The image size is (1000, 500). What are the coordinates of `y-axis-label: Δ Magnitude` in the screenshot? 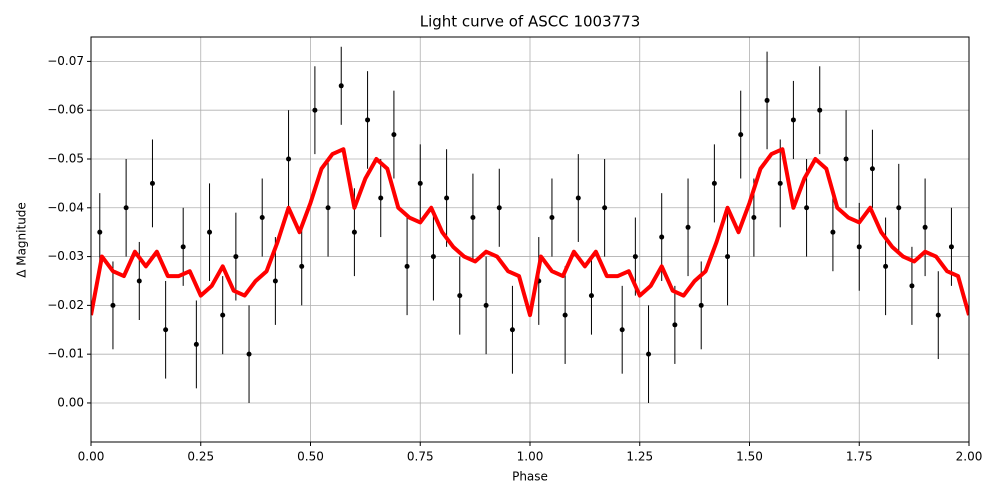 It's located at (22, 240).